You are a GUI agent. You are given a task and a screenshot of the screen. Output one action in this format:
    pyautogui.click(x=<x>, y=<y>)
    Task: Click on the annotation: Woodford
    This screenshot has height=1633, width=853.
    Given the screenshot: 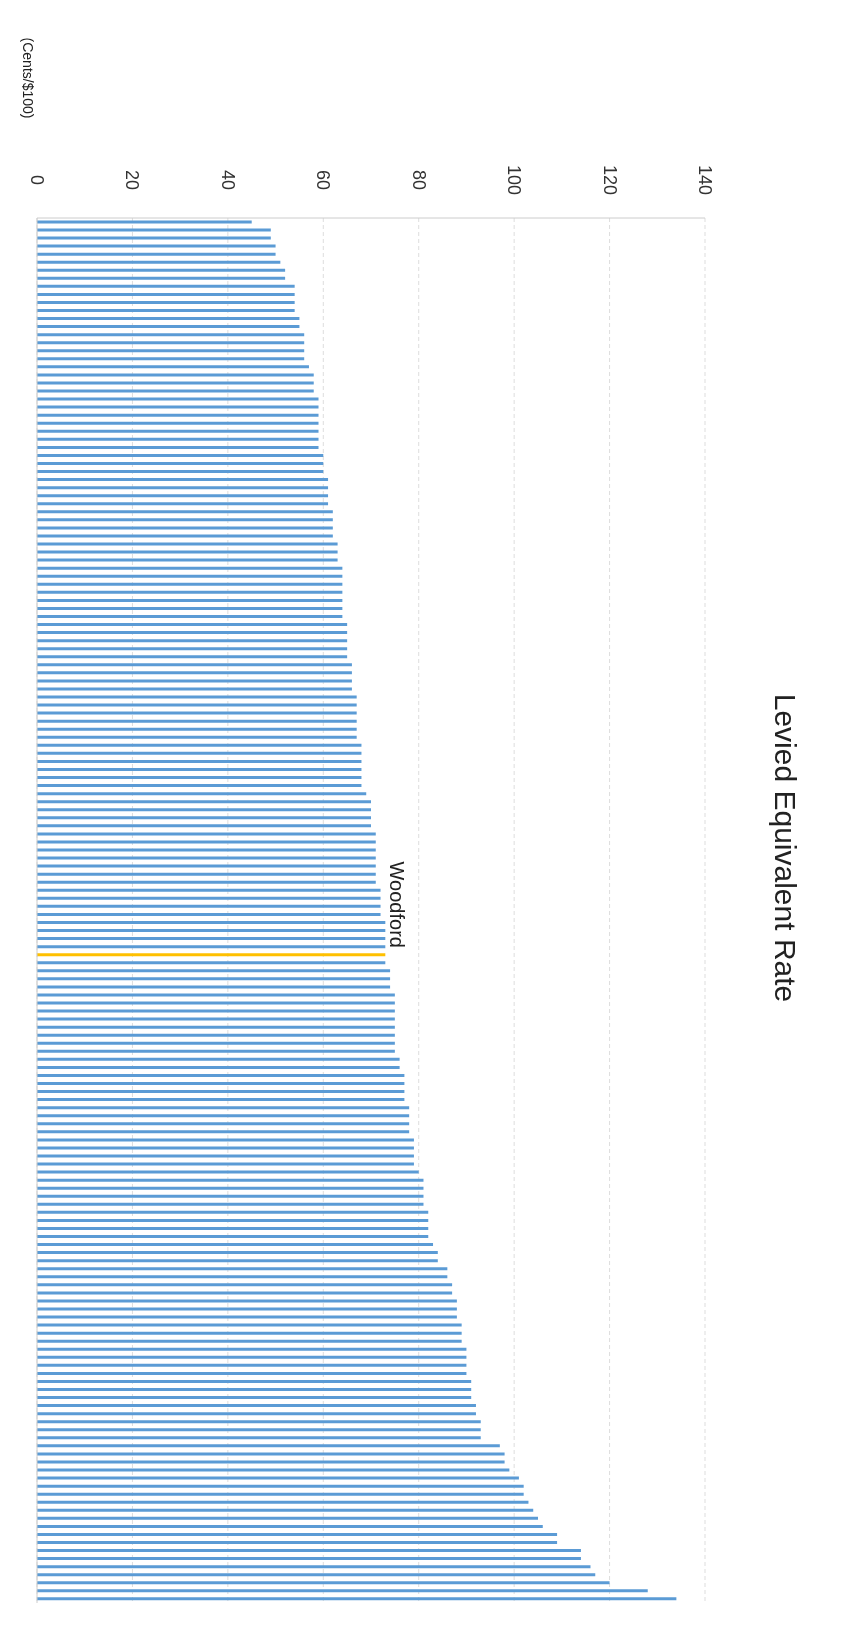 What is the action you would take?
    pyautogui.click(x=397, y=904)
    